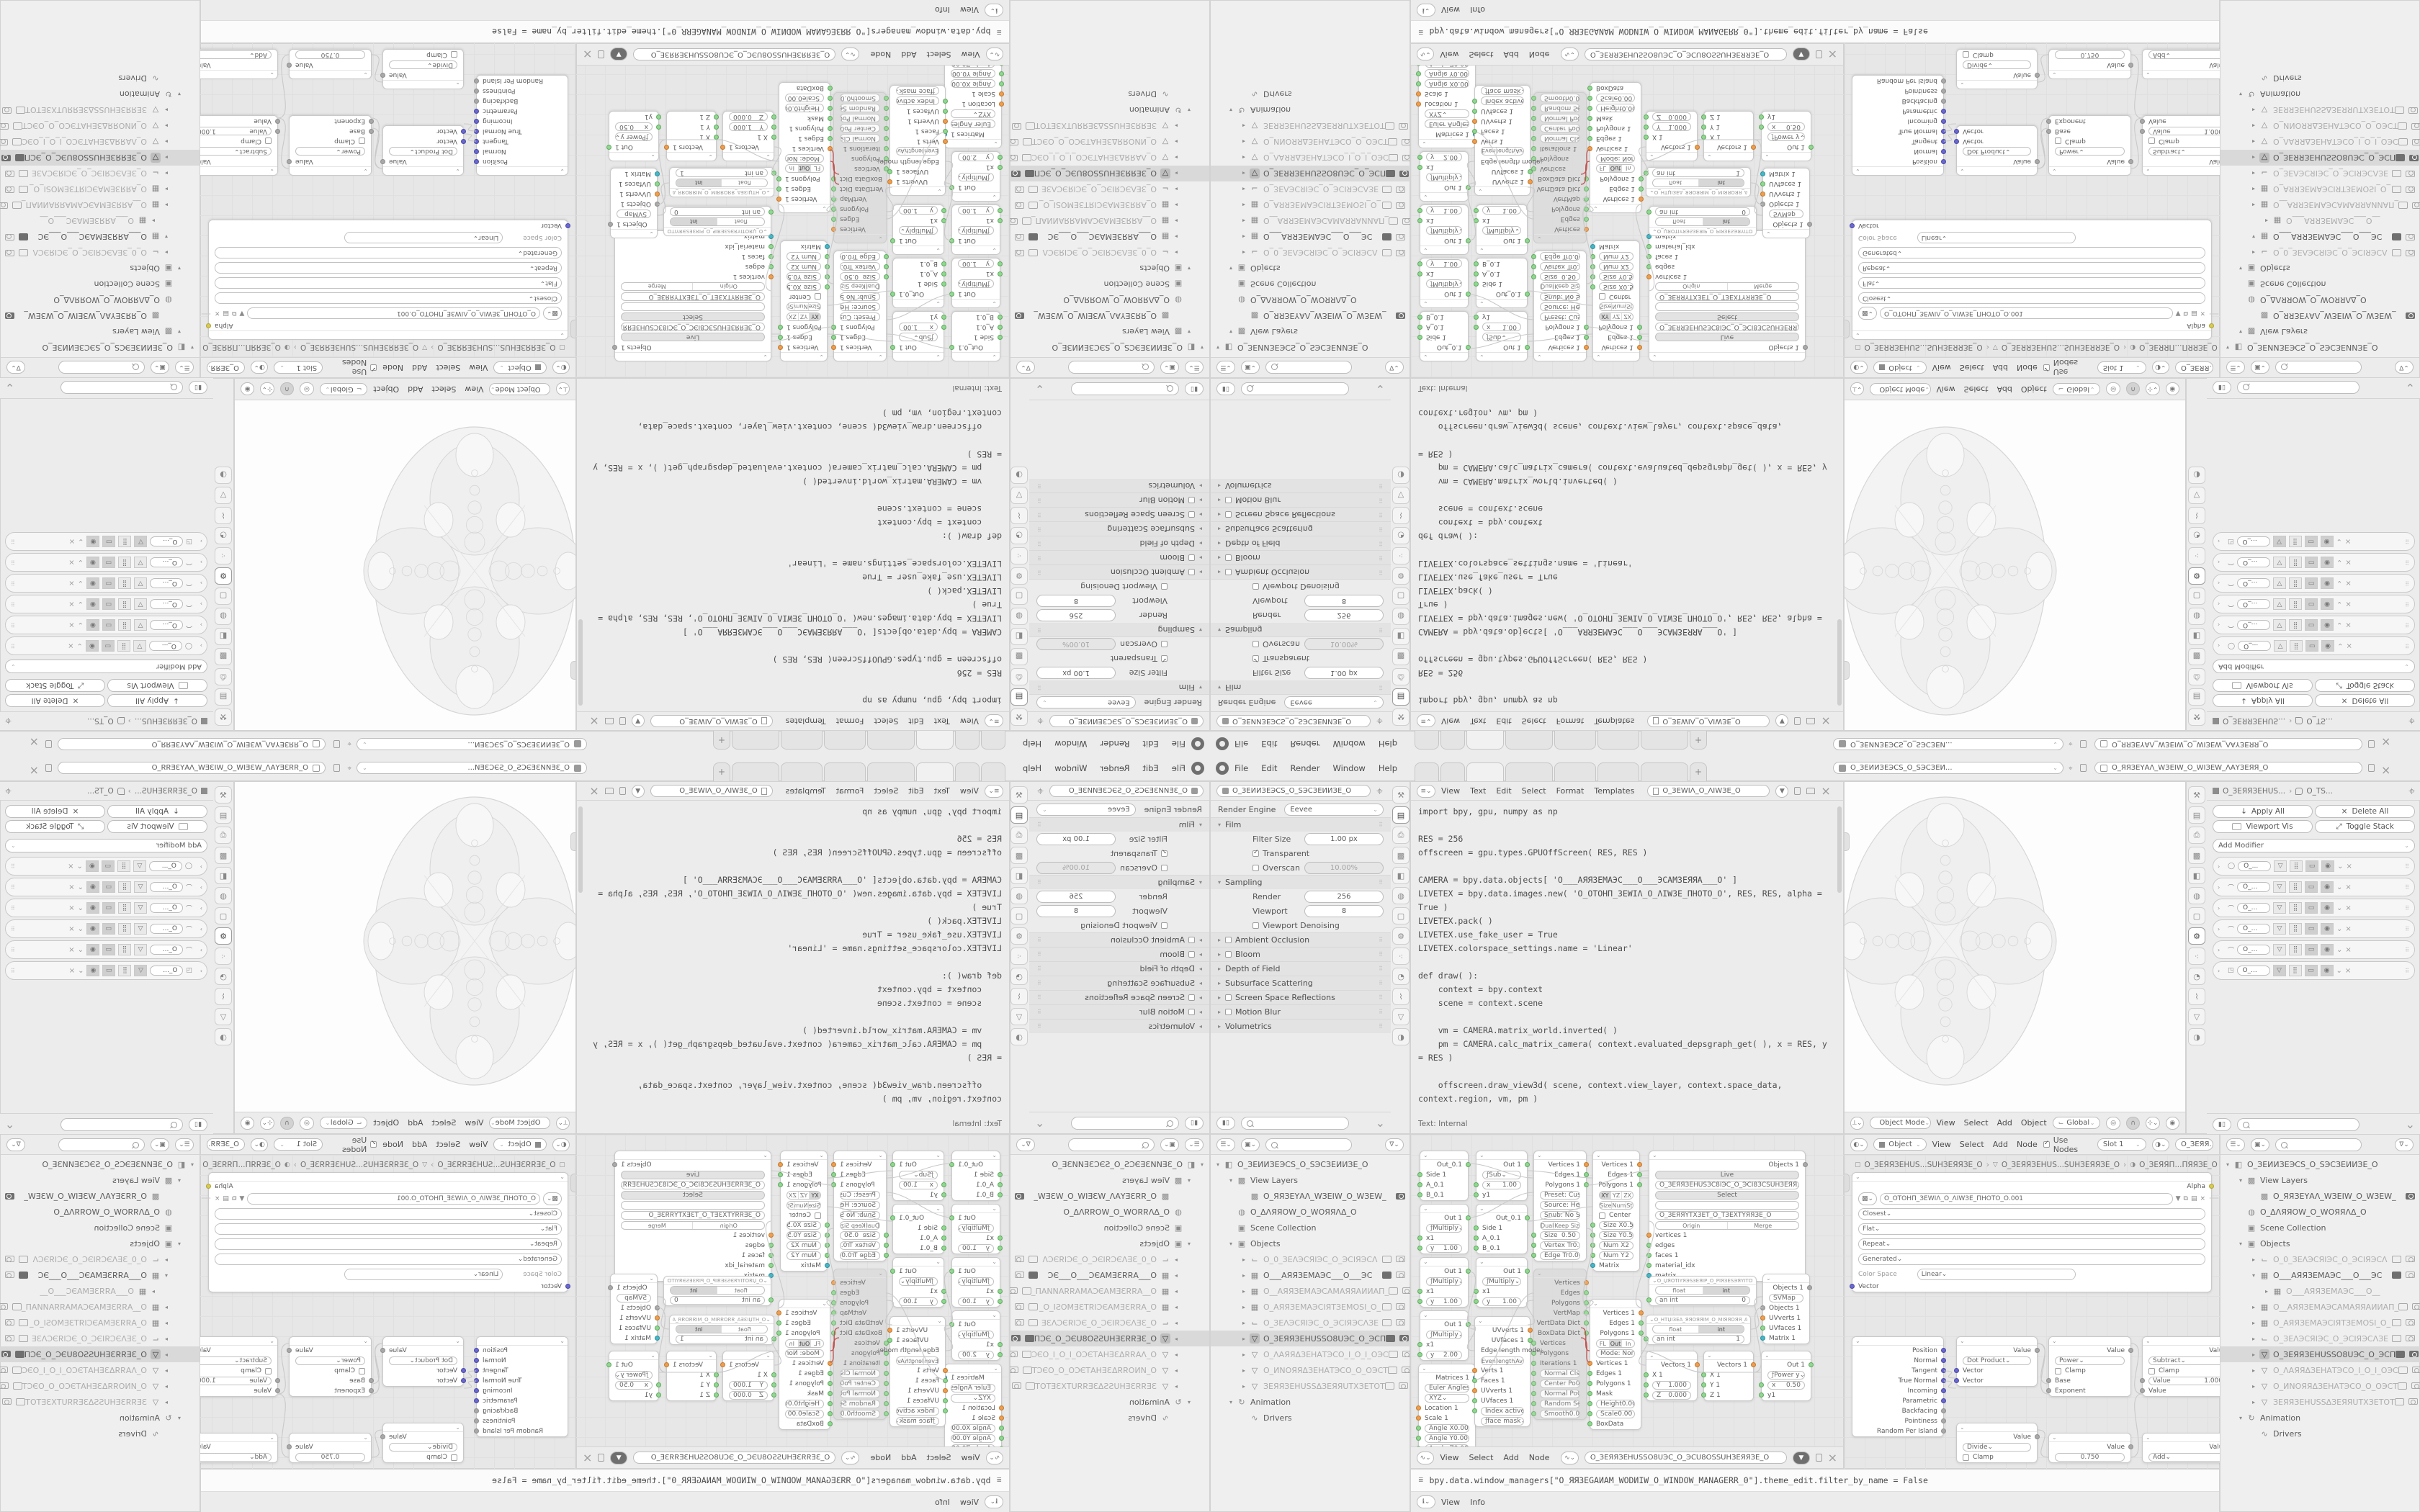  What do you see at coordinates (1727, 1205) in the screenshot?
I see `node-text-field` at bounding box center [1727, 1205].